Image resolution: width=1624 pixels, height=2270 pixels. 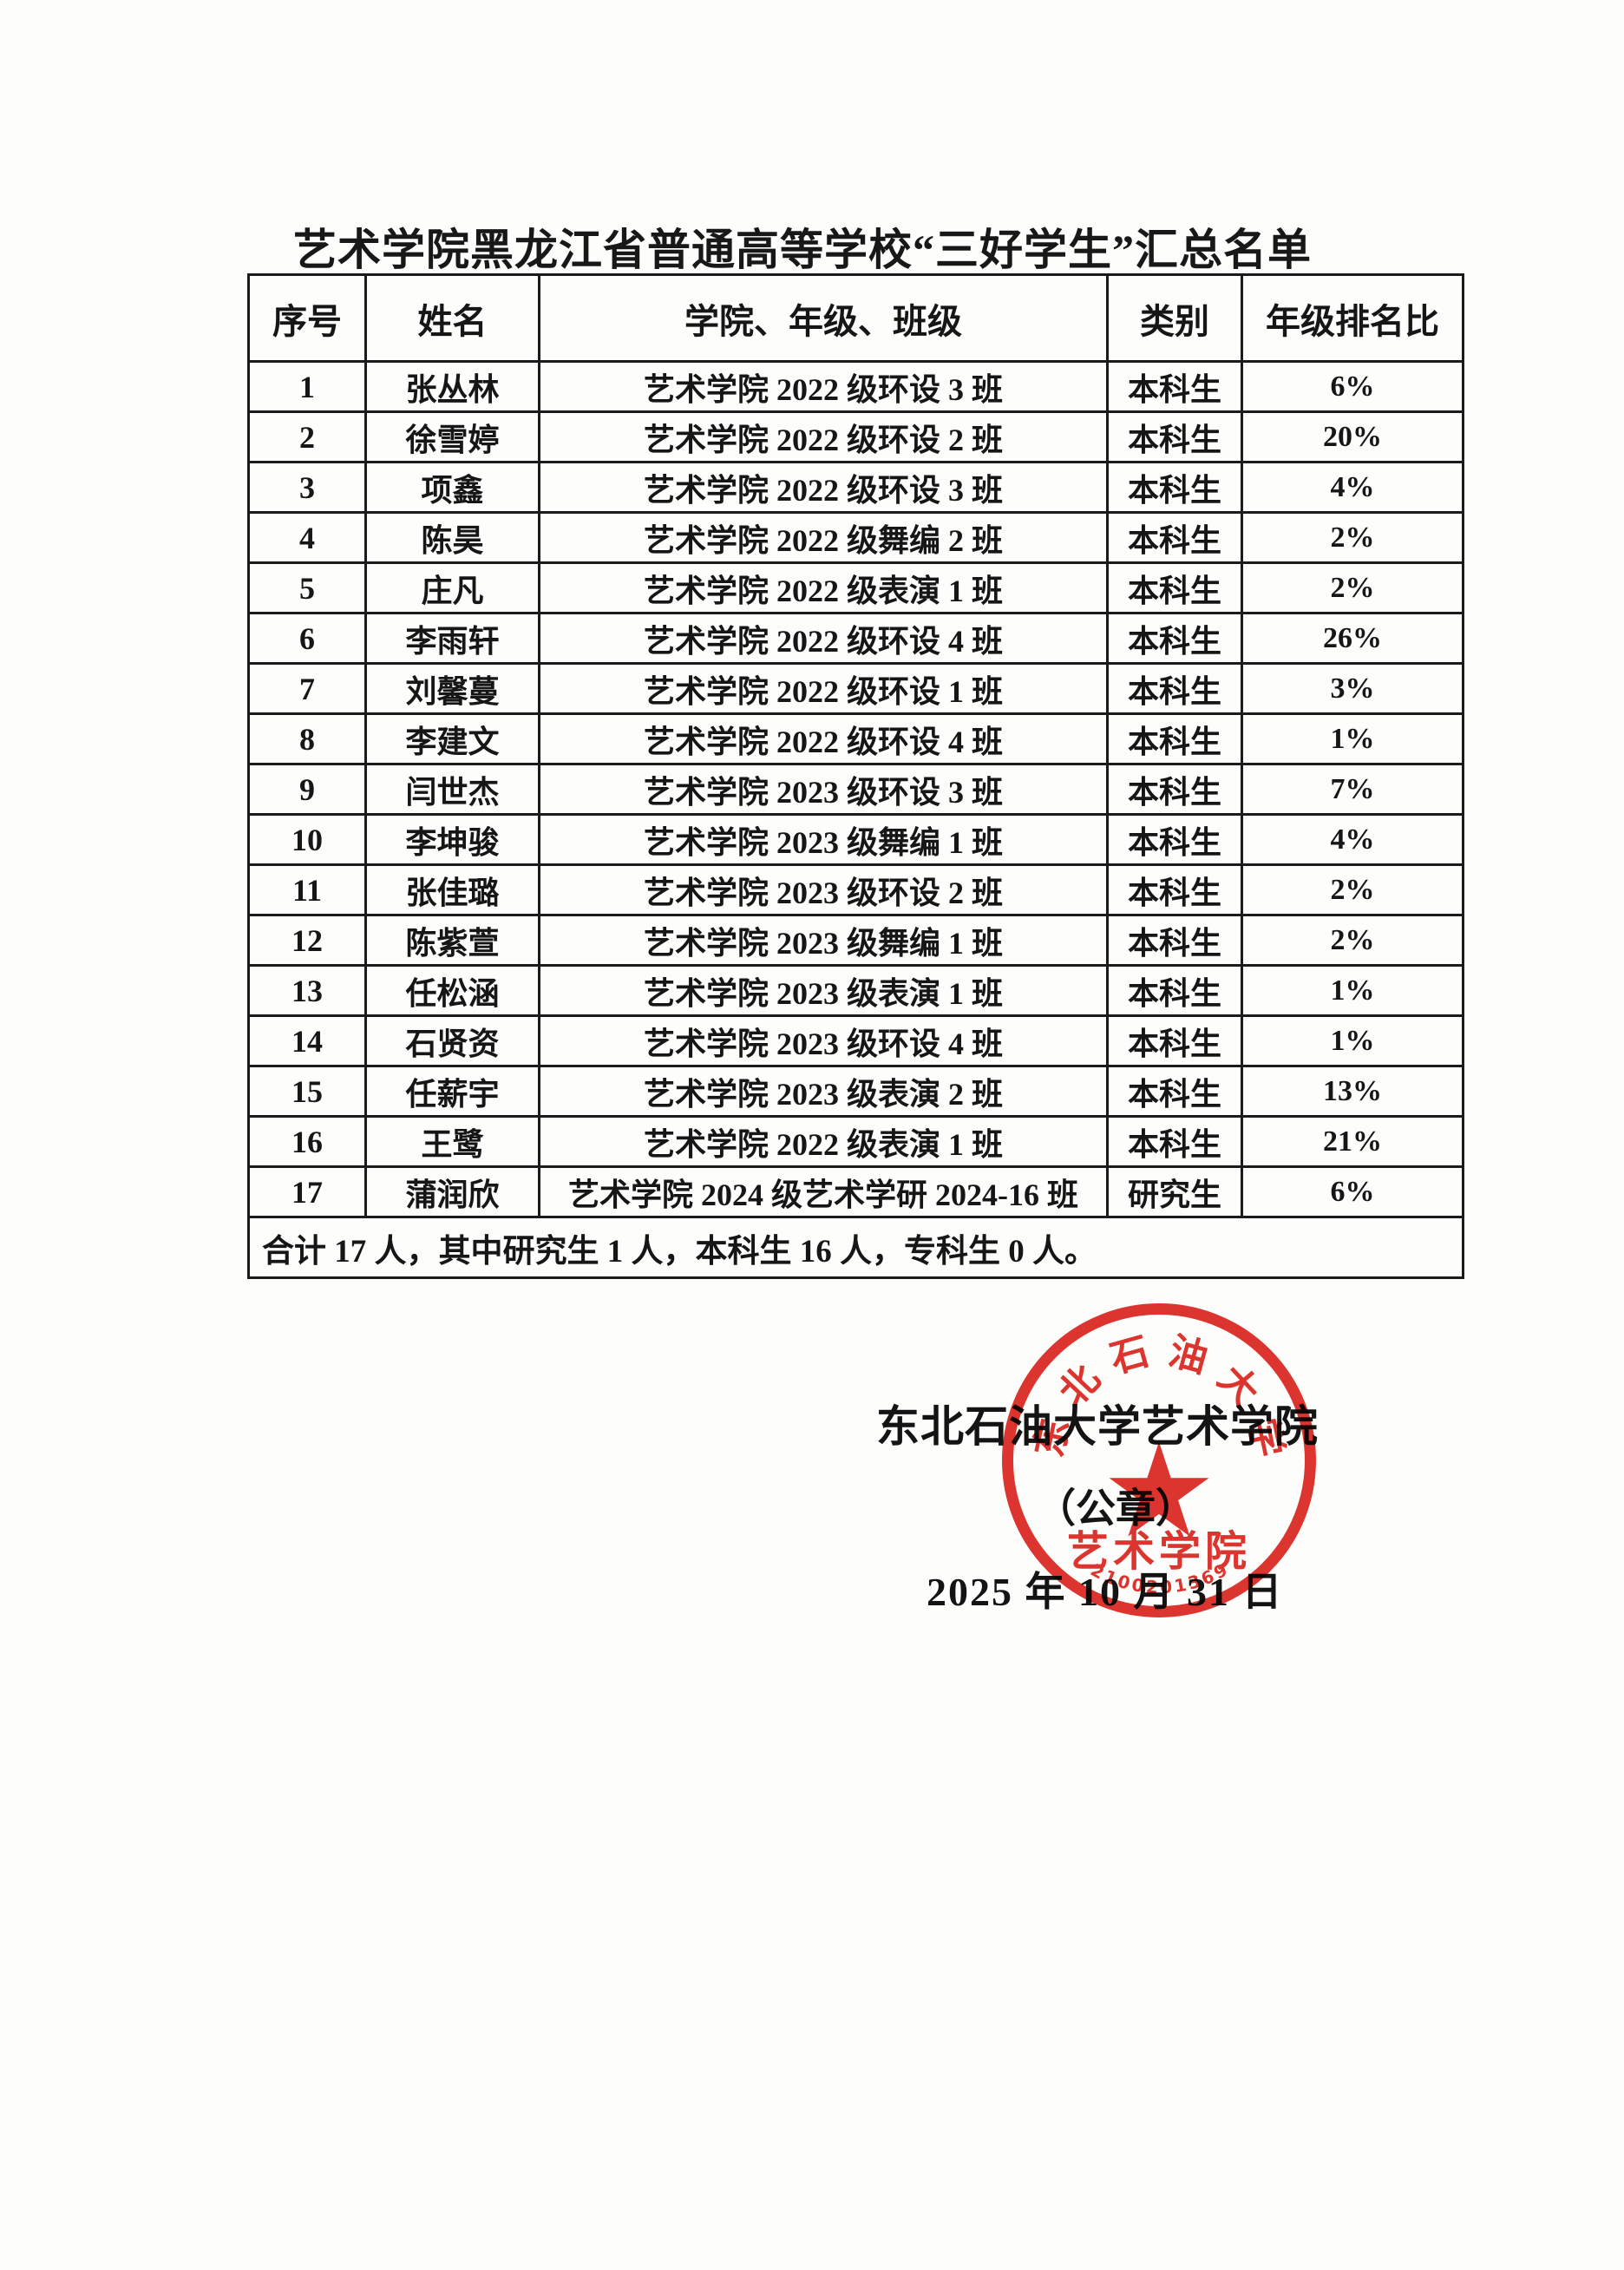 What do you see at coordinates (452, 789) in the screenshot?
I see `cell-name: 闫世杰` at bounding box center [452, 789].